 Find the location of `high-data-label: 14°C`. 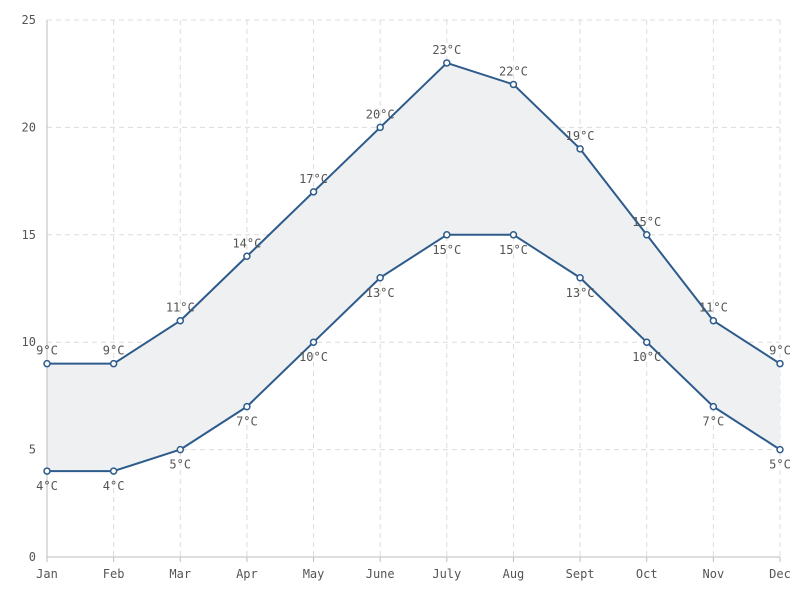

high-data-label: 14°C is located at coordinates (246, 243).